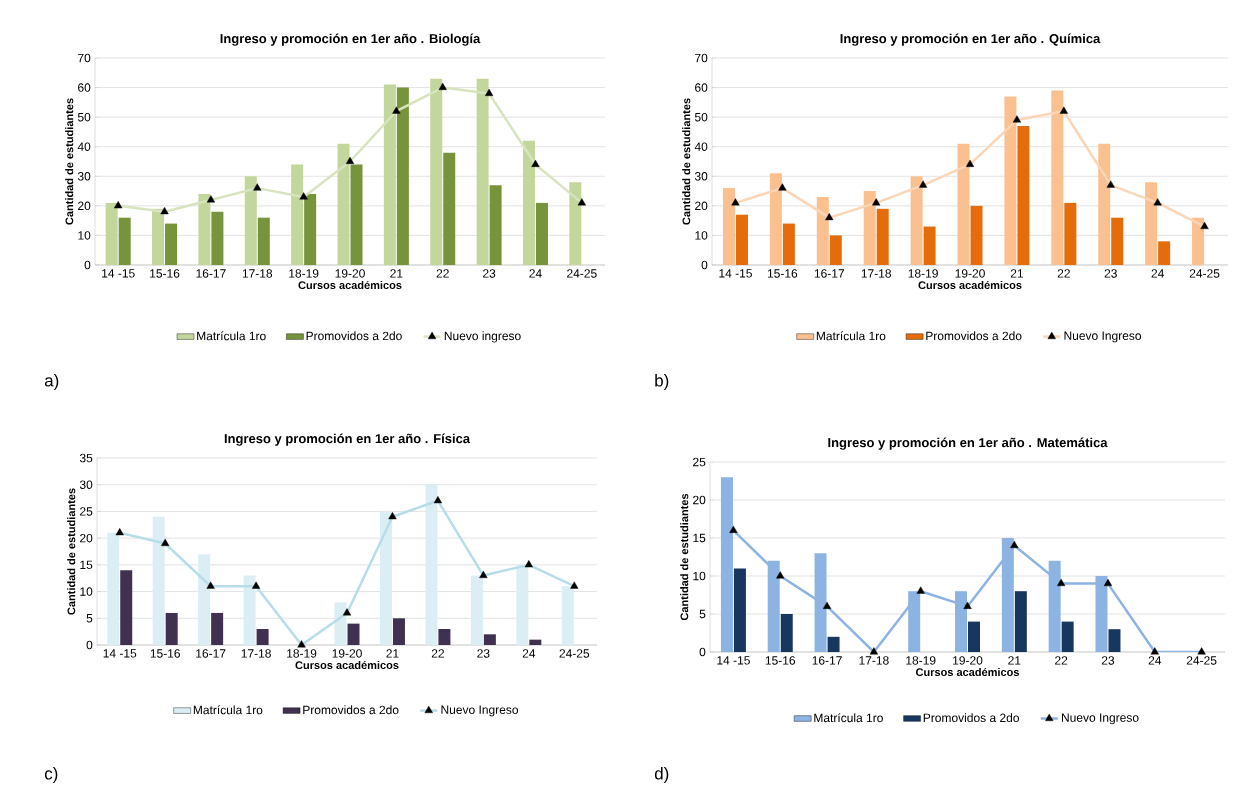 The image size is (1244, 796). Describe the element at coordinates (701, 117) in the screenshot. I see `y-tick-label: 50` at that location.